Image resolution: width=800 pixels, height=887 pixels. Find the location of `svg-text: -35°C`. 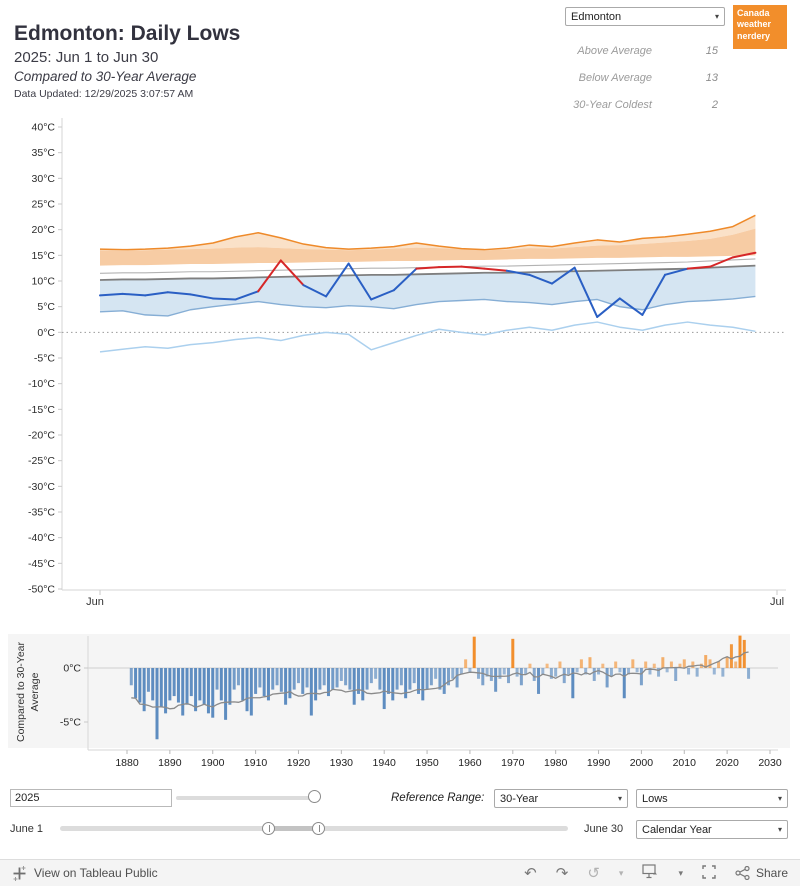

svg-text: -35°C is located at coordinates (41, 513).